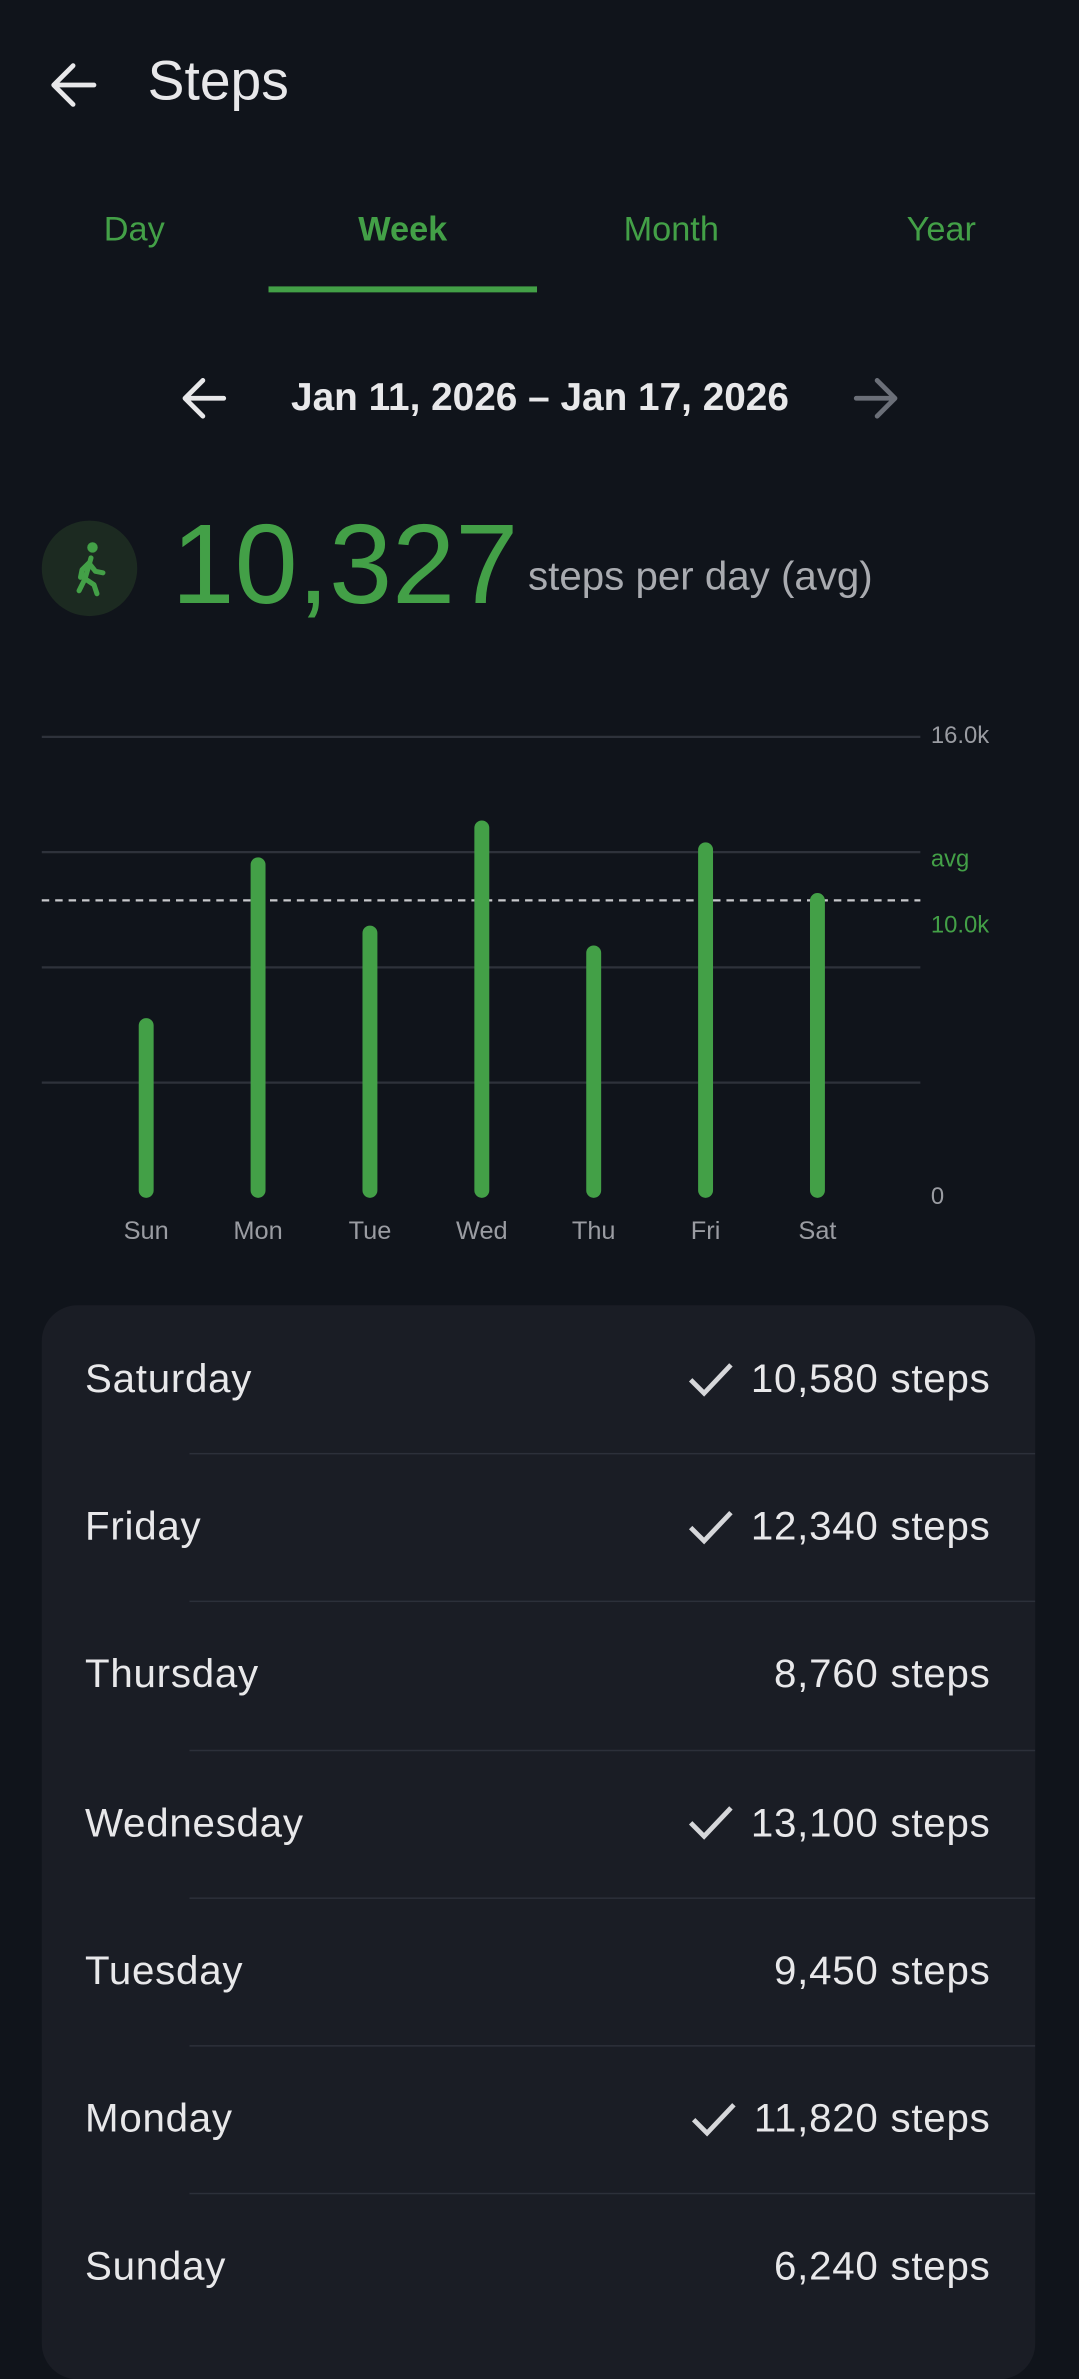  What do you see at coordinates (671, 229) in the screenshot?
I see `tab: Month` at bounding box center [671, 229].